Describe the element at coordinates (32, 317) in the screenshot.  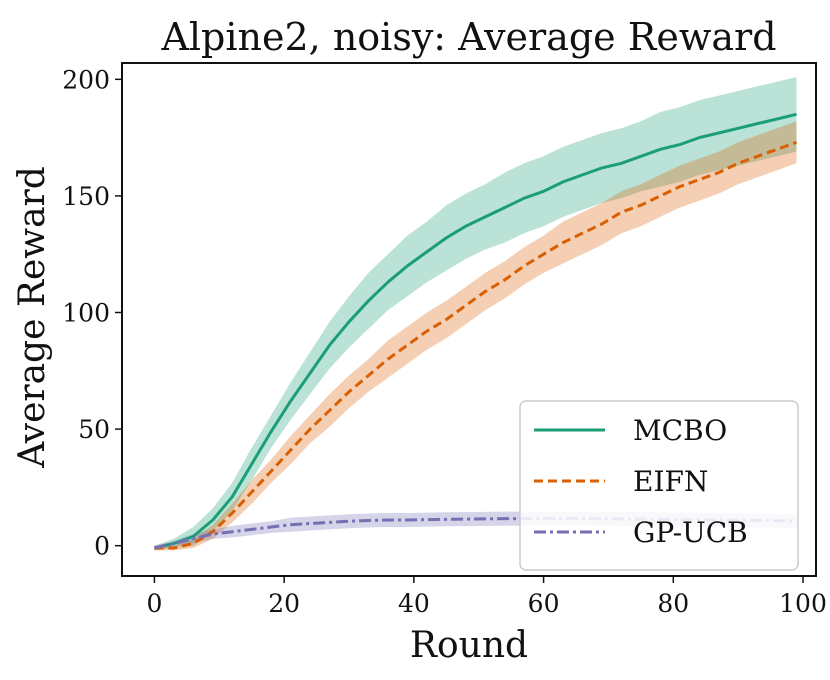
I see `y-axis-label: Average Reward` at that location.